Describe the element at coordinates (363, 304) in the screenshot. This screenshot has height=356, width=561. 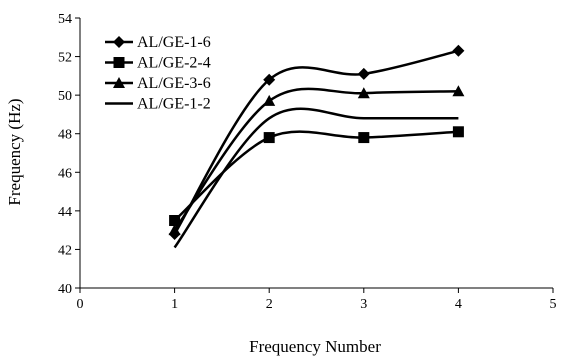
I see `x-tick-label: 3` at that location.